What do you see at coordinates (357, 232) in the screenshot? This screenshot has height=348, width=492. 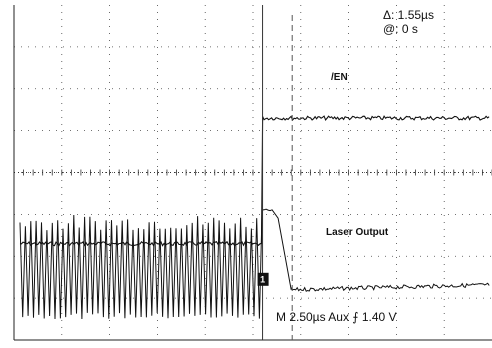 I see `laser-output-label: Laser Output` at bounding box center [357, 232].